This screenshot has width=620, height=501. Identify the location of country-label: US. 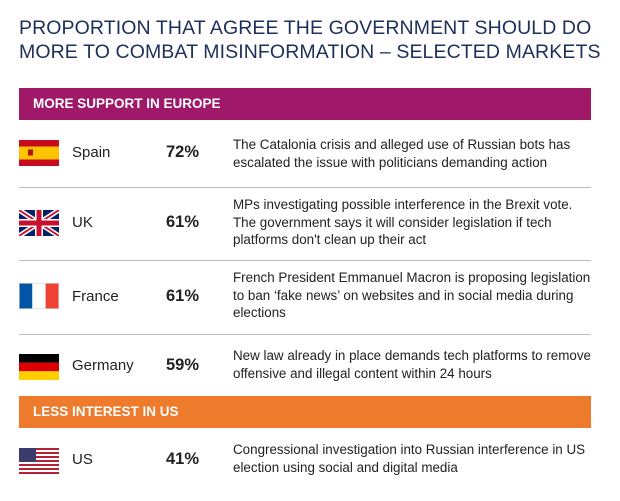
(82, 459).